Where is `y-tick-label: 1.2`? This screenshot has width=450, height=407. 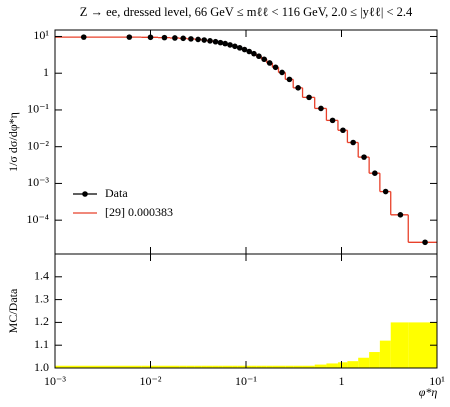
y-tick-label: 1.2 is located at coordinates (41, 321).